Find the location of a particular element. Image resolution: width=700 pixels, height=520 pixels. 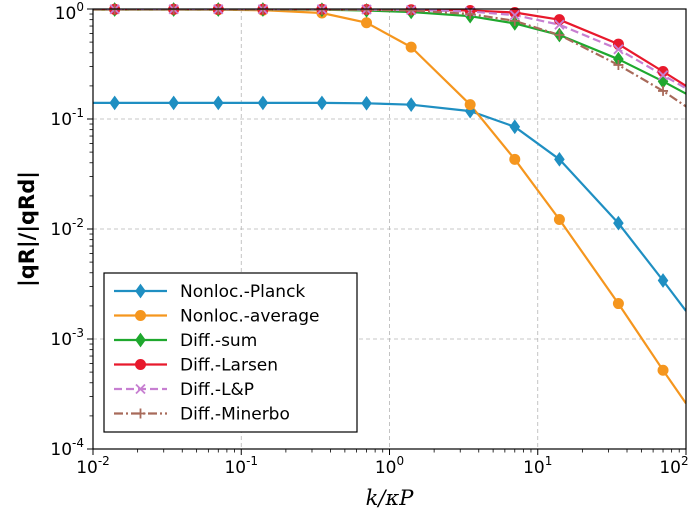

legend-label-nonloc-planck: Nonloc.-Planck is located at coordinates (242, 292).